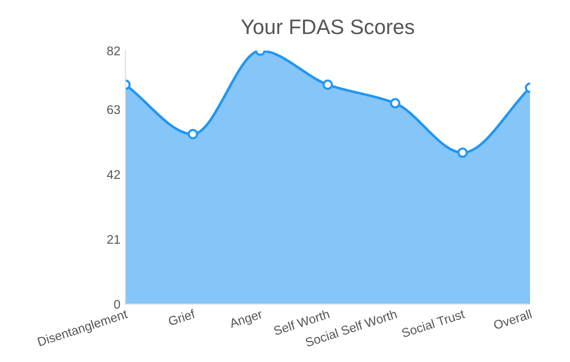  Describe the element at coordinates (113, 174) in the screenshot. I see `y-tick-label: 42` at that location.